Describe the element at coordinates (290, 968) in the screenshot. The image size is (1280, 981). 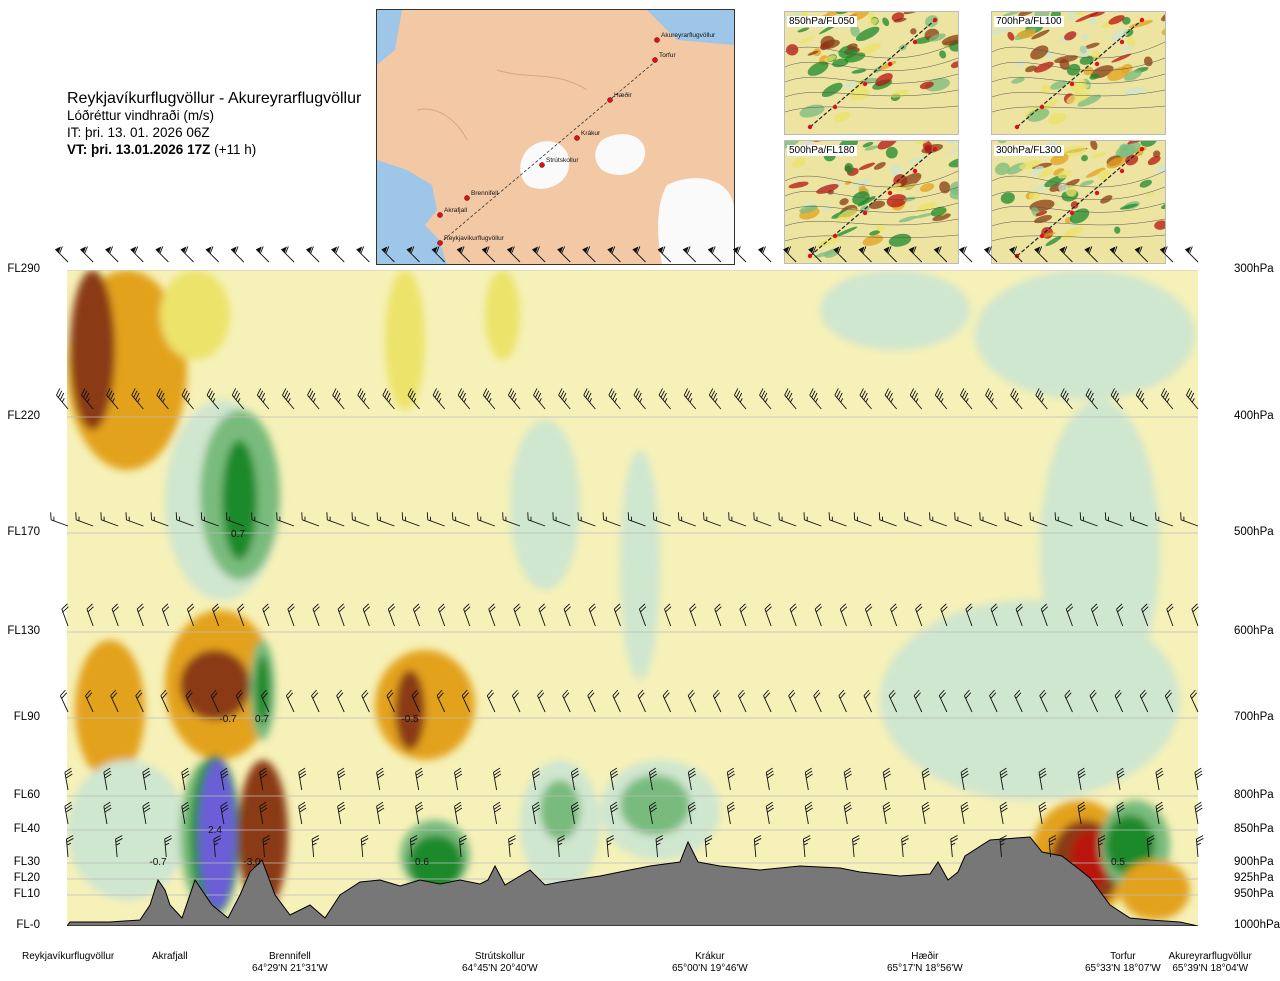
I see `location-coord: 64°29'N 21°31'W` at that location.